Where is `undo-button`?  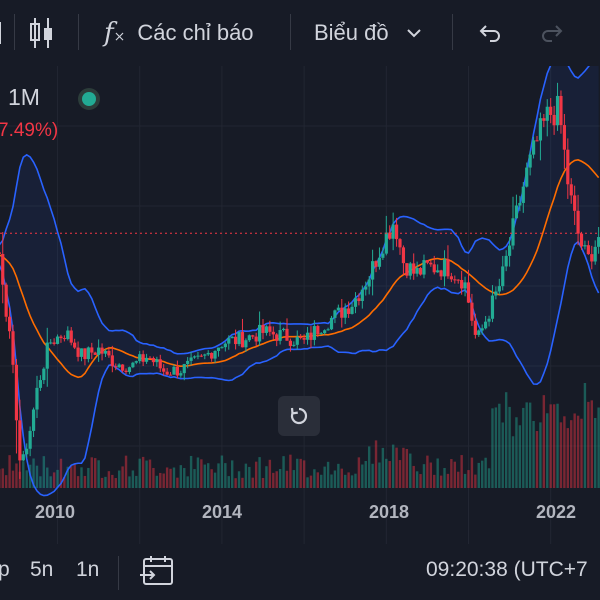 undo-button is located at coordinates (489, 33).